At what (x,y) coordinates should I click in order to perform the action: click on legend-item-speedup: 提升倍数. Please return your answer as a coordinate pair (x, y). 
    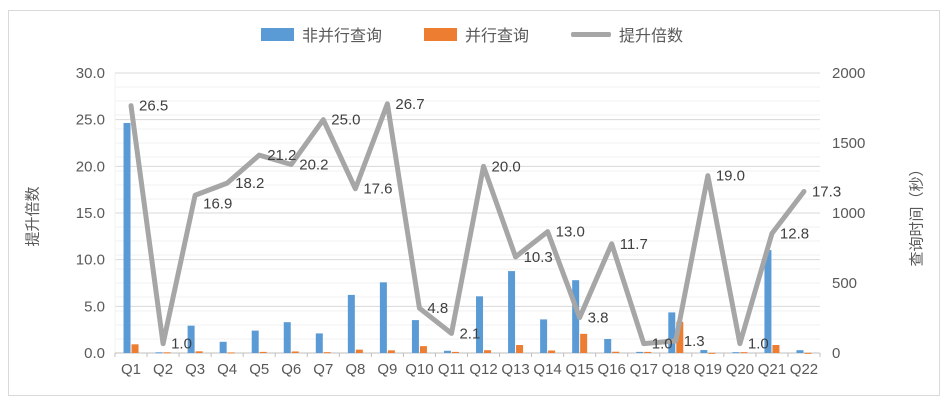
    Looking at the image, I should click on (627, 34).